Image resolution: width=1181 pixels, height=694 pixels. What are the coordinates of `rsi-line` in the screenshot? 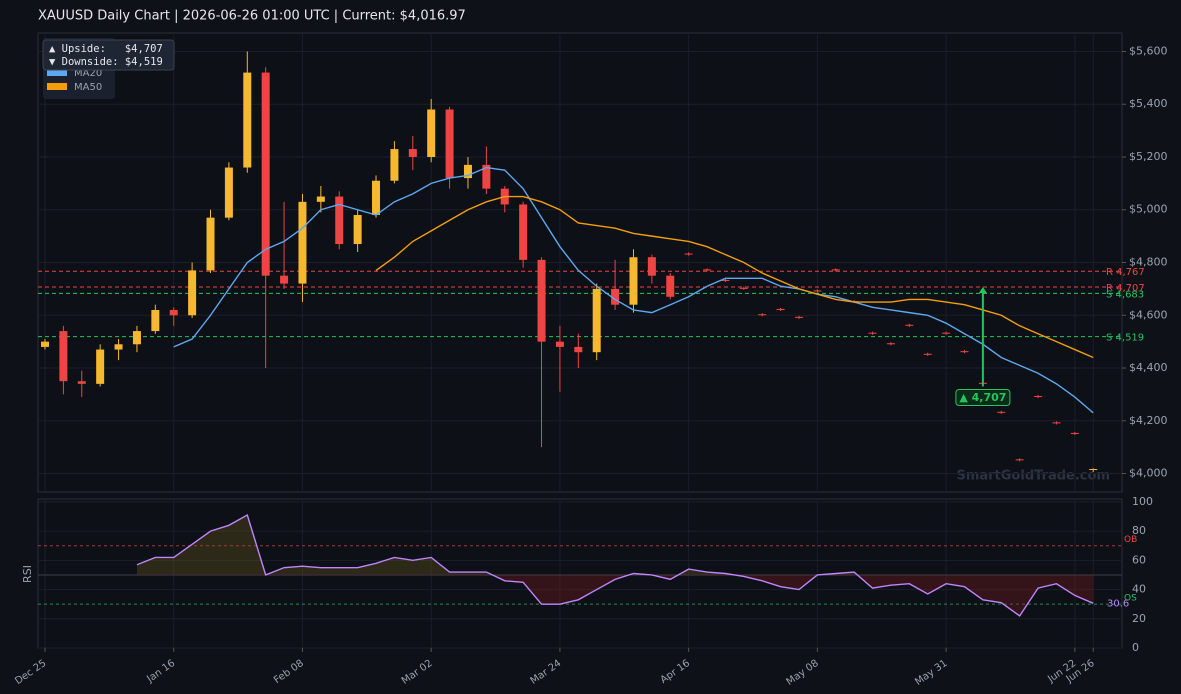 It's located at (615, 565).